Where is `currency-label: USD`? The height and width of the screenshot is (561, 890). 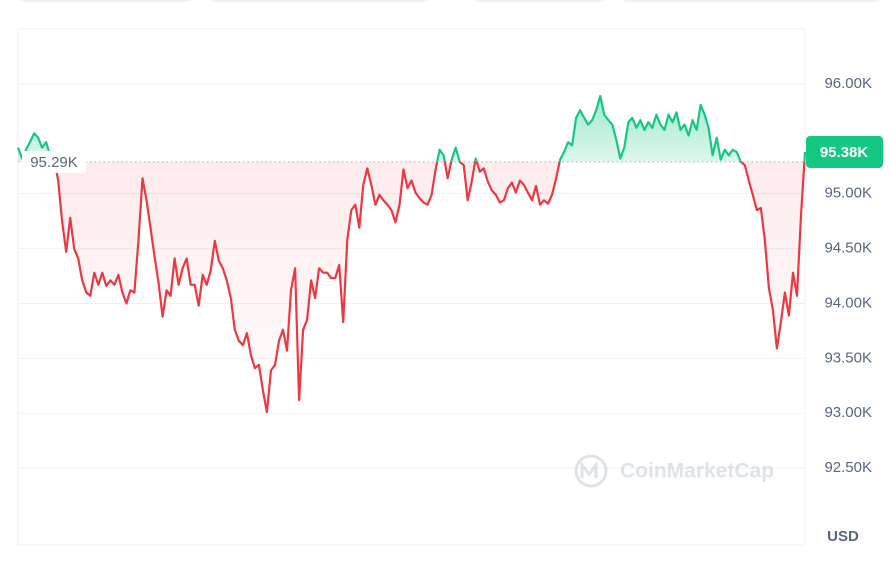 currency-label: USD is located at coordinates (843, 536).